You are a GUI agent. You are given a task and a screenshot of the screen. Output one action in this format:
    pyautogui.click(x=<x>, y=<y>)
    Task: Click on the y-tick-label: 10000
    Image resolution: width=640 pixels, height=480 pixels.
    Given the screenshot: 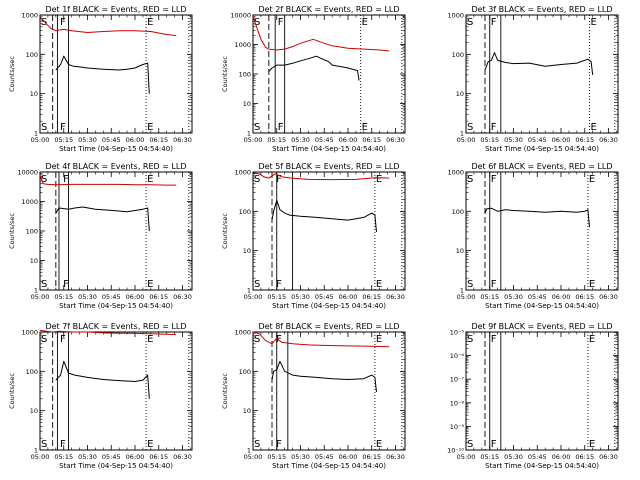 What is the action you would take?
    pyautogui.click(x=240, y=16)
    